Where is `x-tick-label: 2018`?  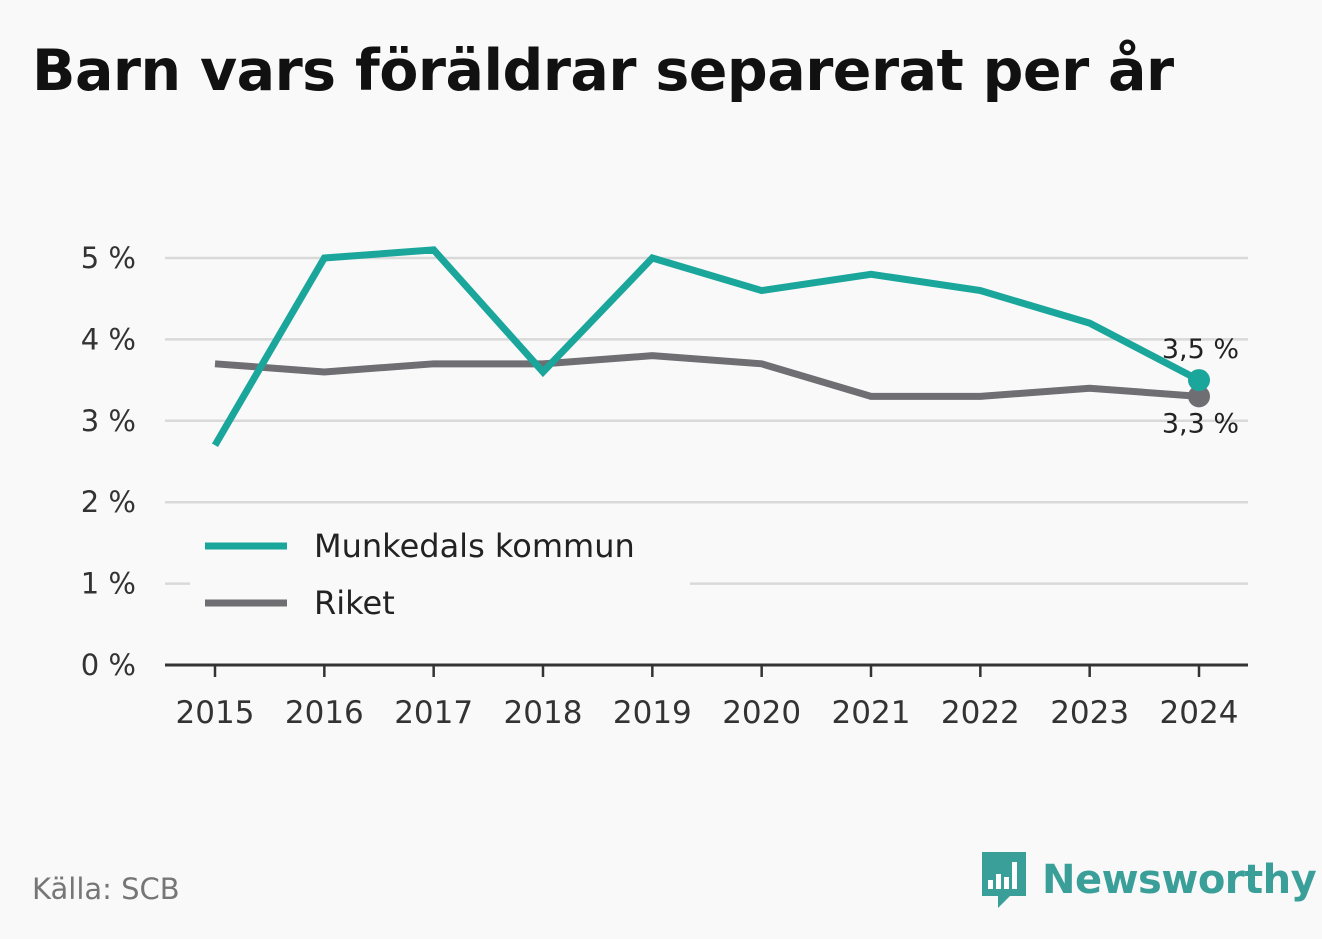
x-tick-label: 2018 is located at coordinates (543, 713).